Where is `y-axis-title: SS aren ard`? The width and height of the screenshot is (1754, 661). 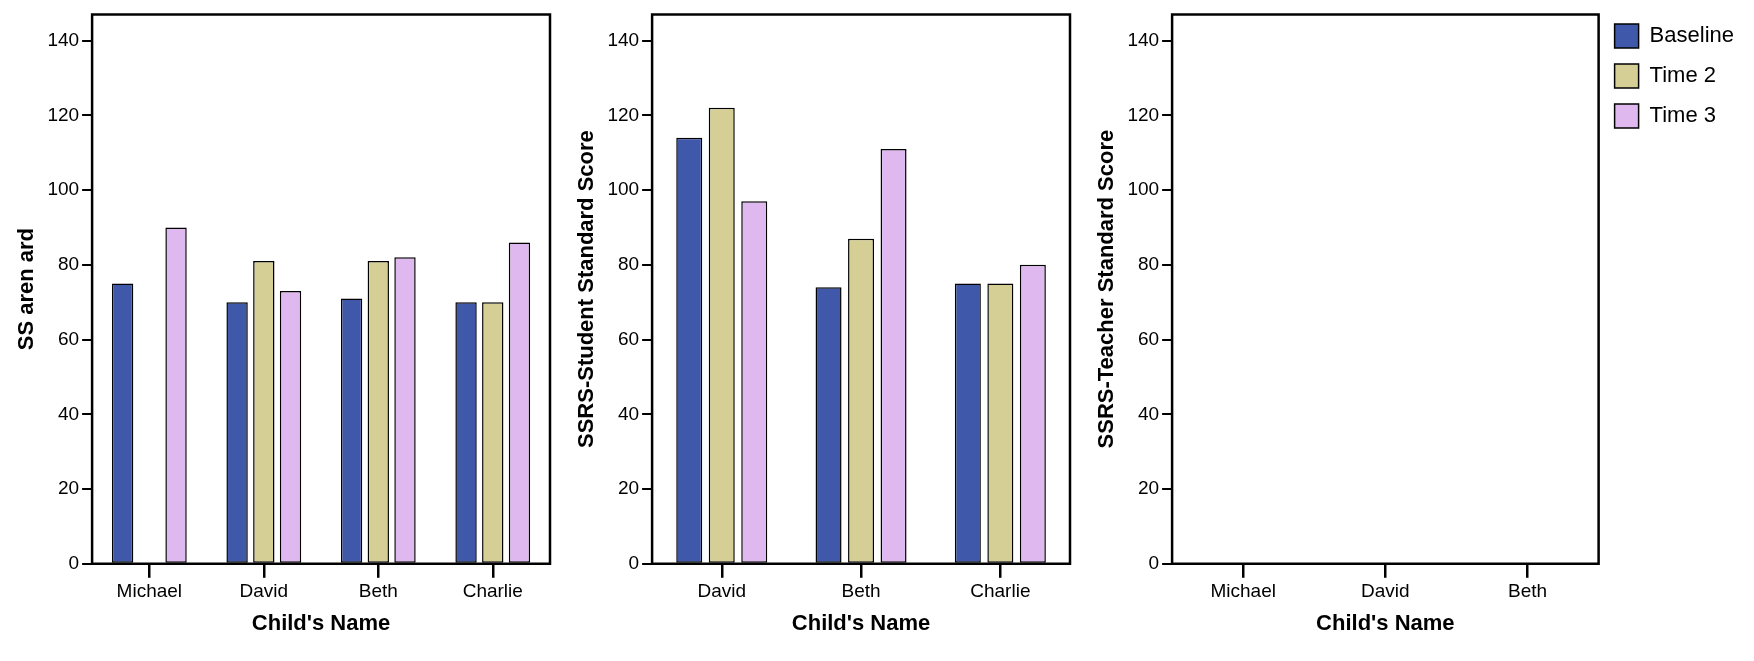
y-axis-title: SS aren ard is located at coordinates (26, 289).